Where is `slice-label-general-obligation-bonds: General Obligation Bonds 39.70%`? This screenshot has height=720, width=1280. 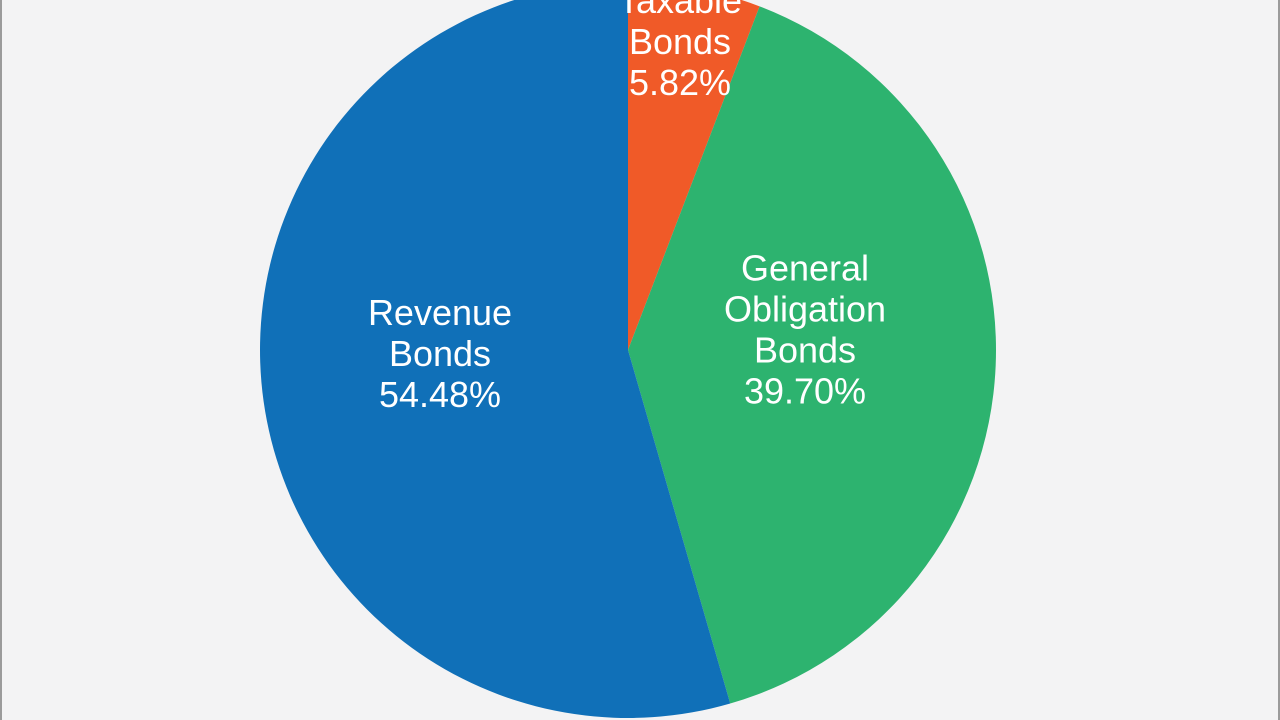 slice-label-general-obligation-bonds: General Obligation Bonds 39.70% is located at coordinates (805, 330).